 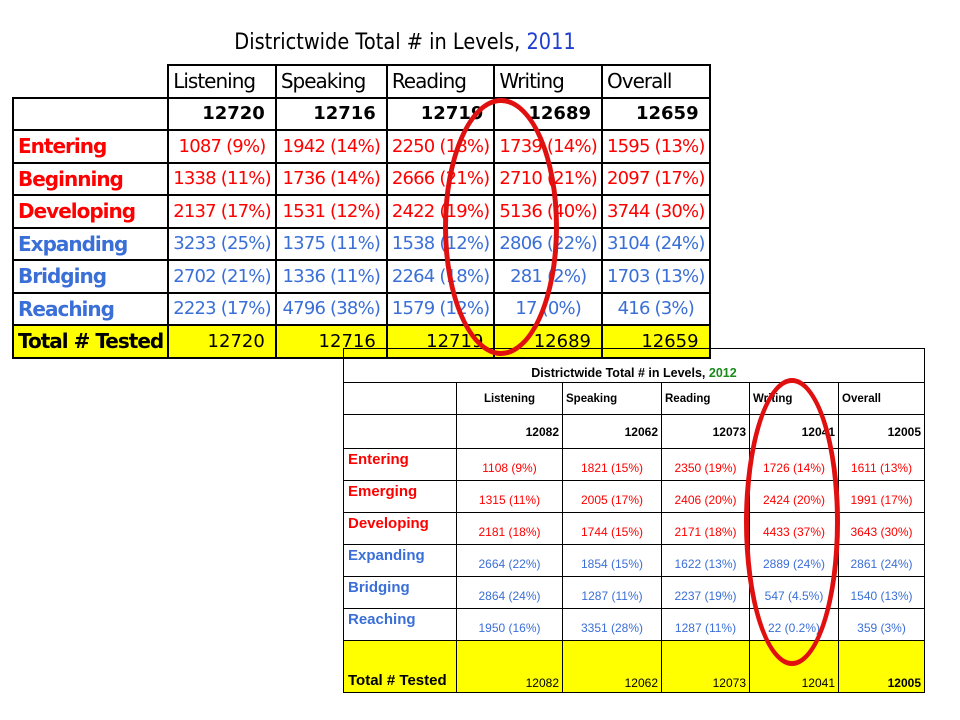 What do you see at coordinates (90, 178) in the screenshot?
I see `row-label: Beginning` at bounding box center [90, 178].